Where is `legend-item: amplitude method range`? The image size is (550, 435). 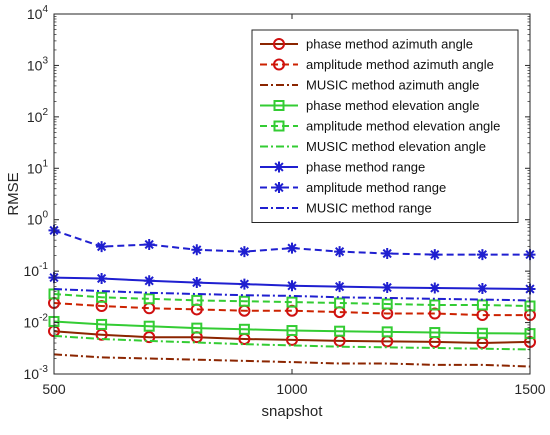 legend-item: amplitude method range is located at coordinates (353, 187).